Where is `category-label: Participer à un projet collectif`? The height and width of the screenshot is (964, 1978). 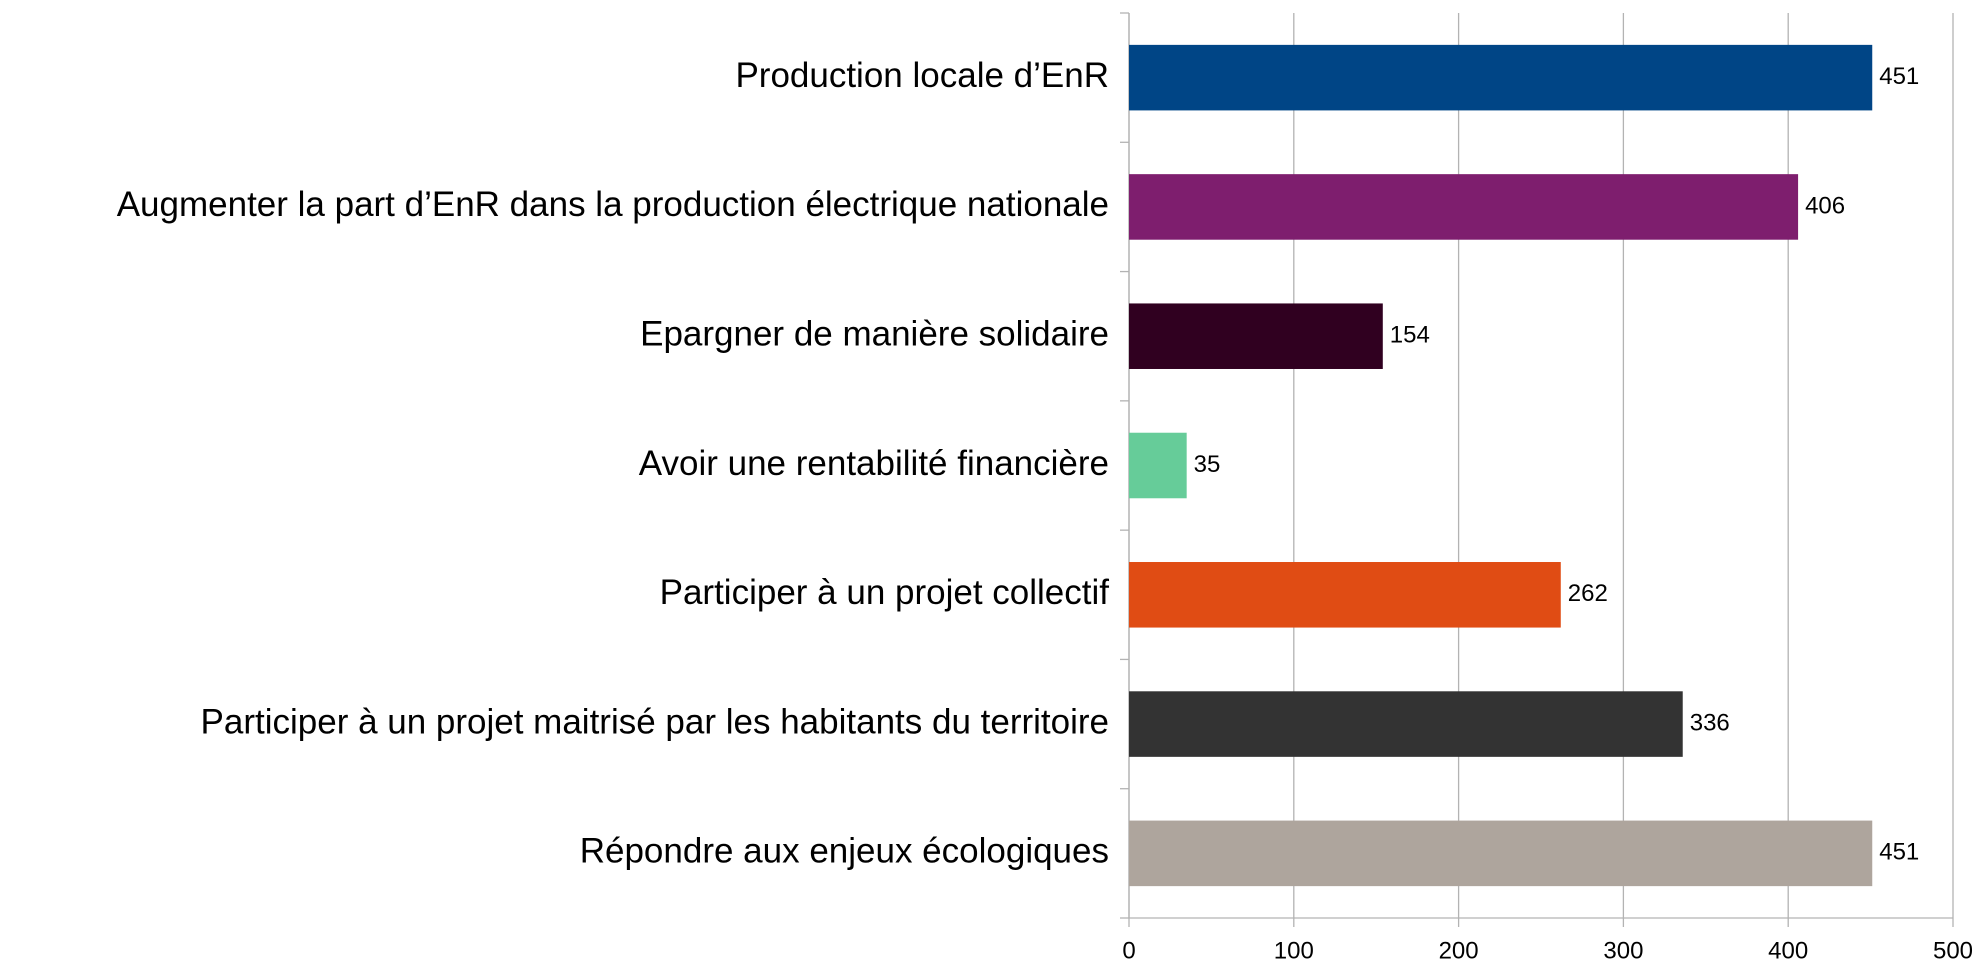 category-label: Participer à un projet collectif is located at coordinates (885, 592).